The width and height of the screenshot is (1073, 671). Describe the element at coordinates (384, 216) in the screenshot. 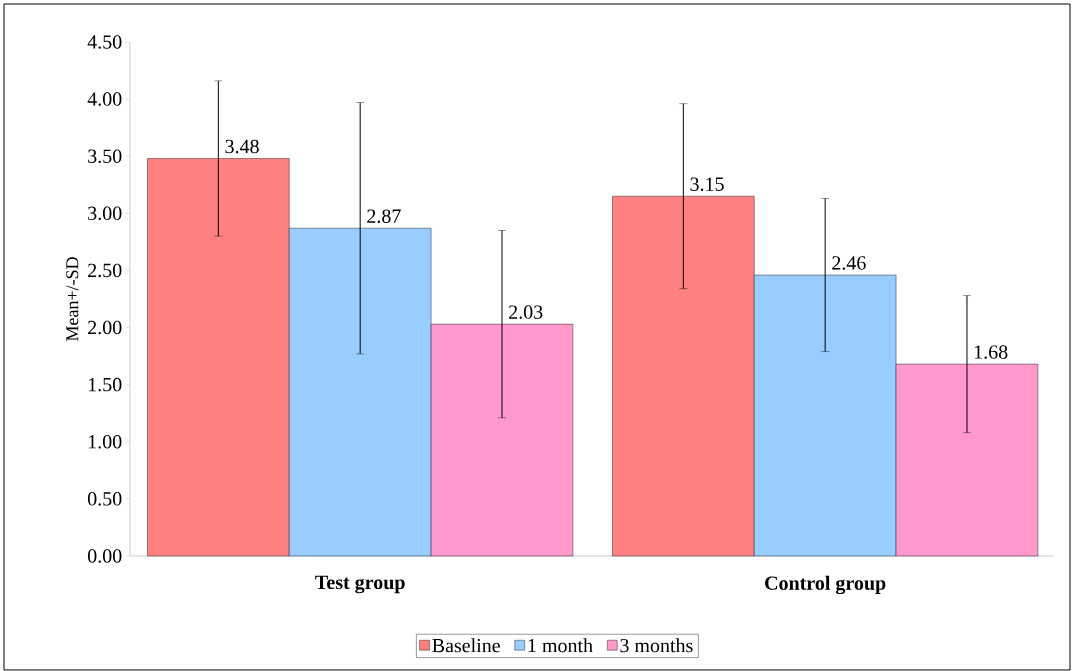

I see `data-label: 2.87` at that location.